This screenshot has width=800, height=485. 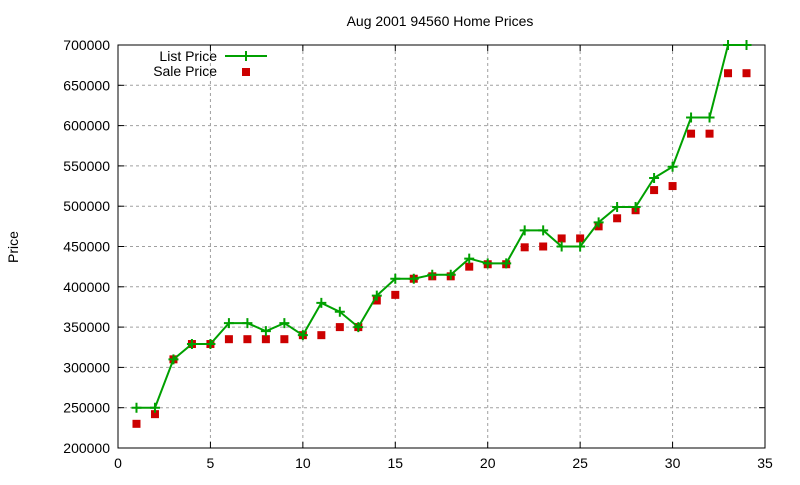 I want to click on y-tick-label: 400000, so click(x=86, y=287).